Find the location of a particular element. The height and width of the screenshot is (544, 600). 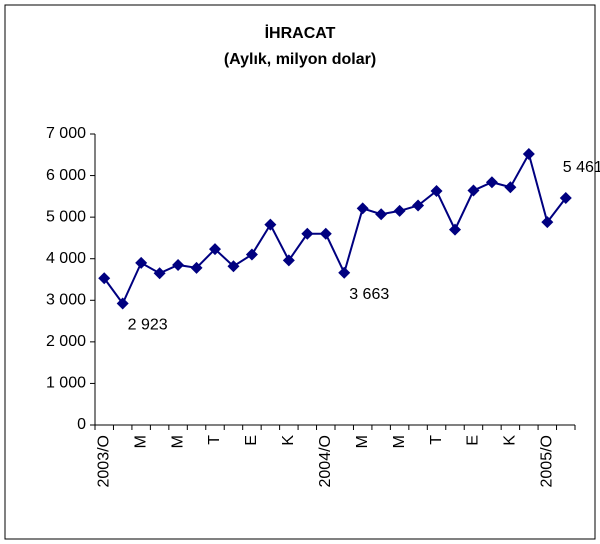

y-tick-label: 7 000 is located at coordinates (66, 133).